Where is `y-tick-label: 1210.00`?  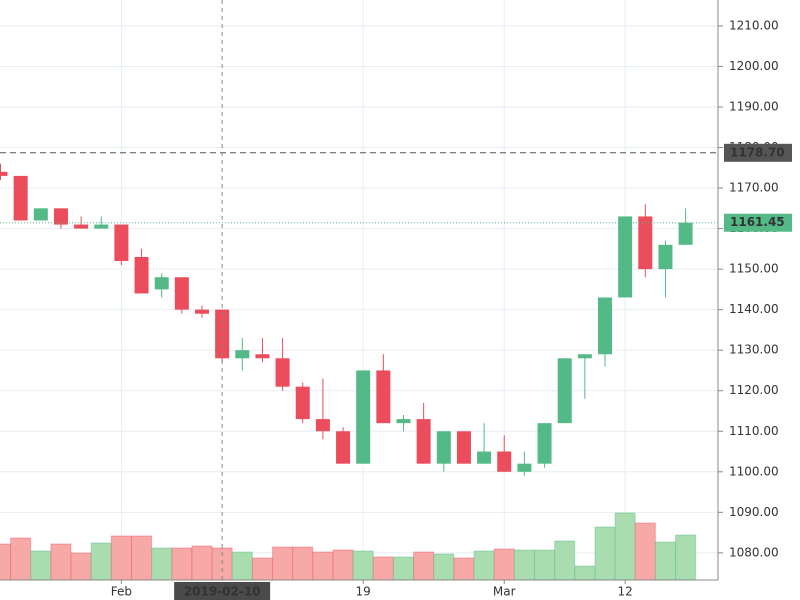 y-tick-label: 1210.00 is located at coordinates (754, 25).